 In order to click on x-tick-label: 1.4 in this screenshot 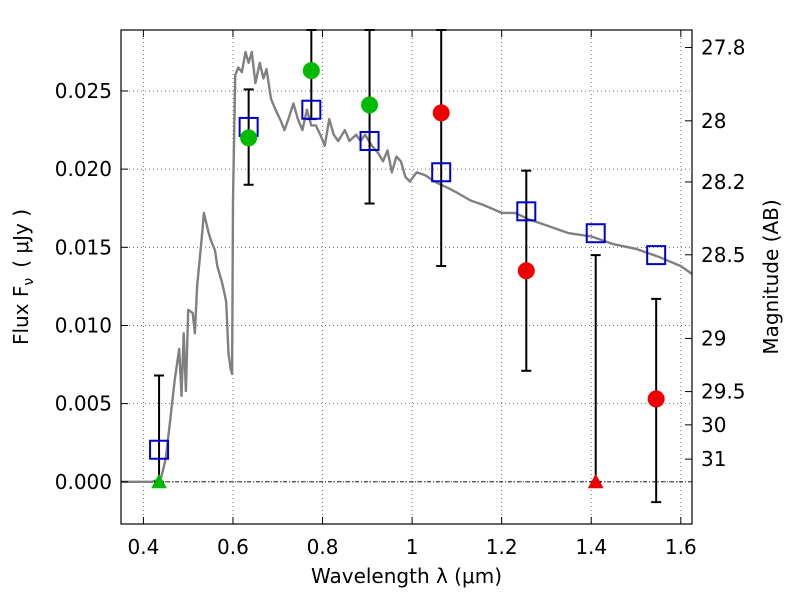, I will do `click(591, 547)`.